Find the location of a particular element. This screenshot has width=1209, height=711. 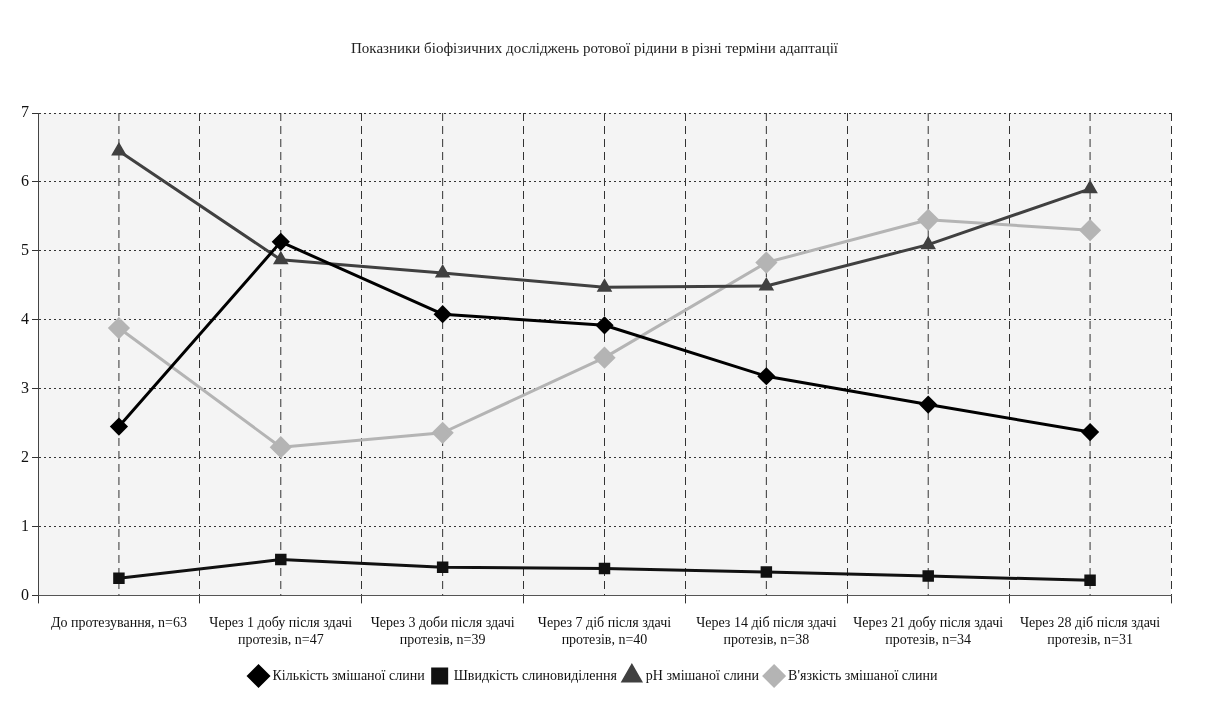

chart-title: Показники біофізичних досліджень ротової рідини в різні терміни адаптації is located at coordinates (594, 47).